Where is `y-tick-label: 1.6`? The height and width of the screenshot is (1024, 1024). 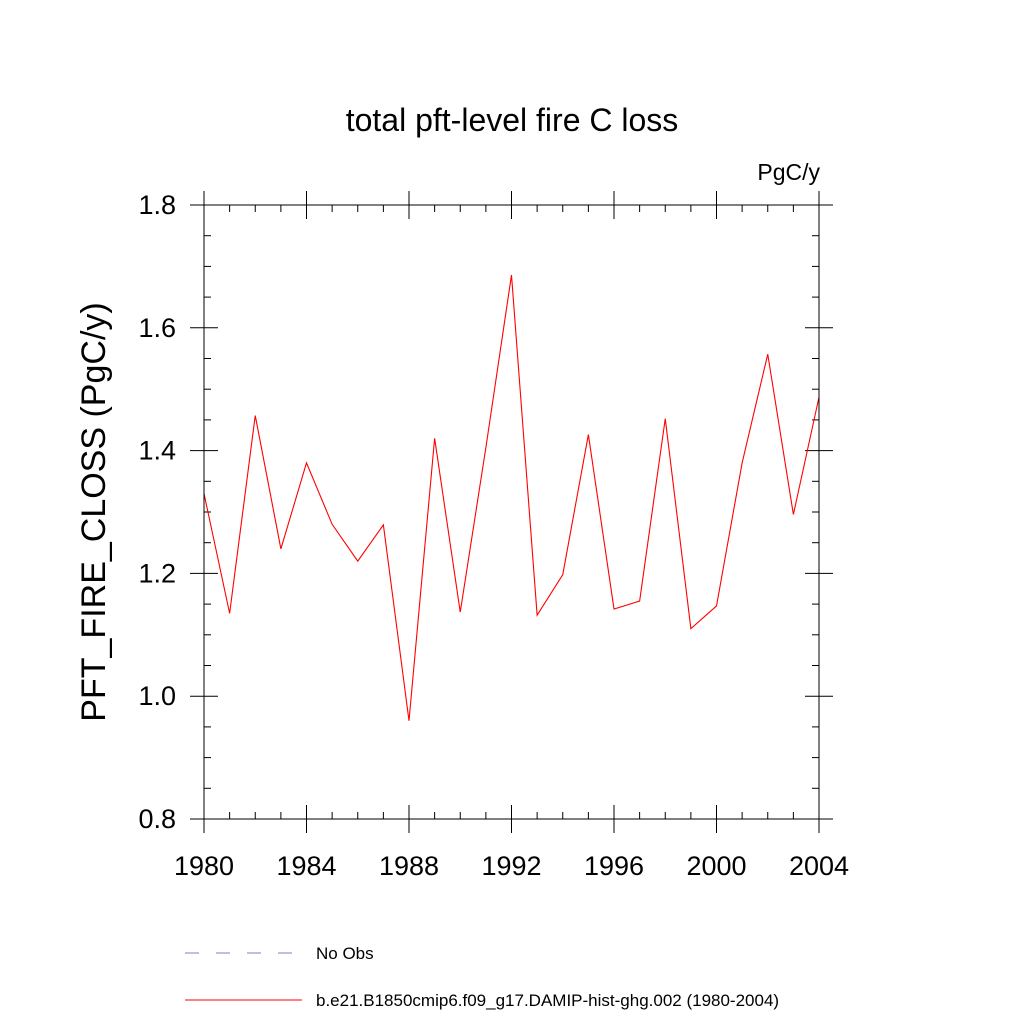 y-tick-label: 1.6 is located at coordinates (157, 328).